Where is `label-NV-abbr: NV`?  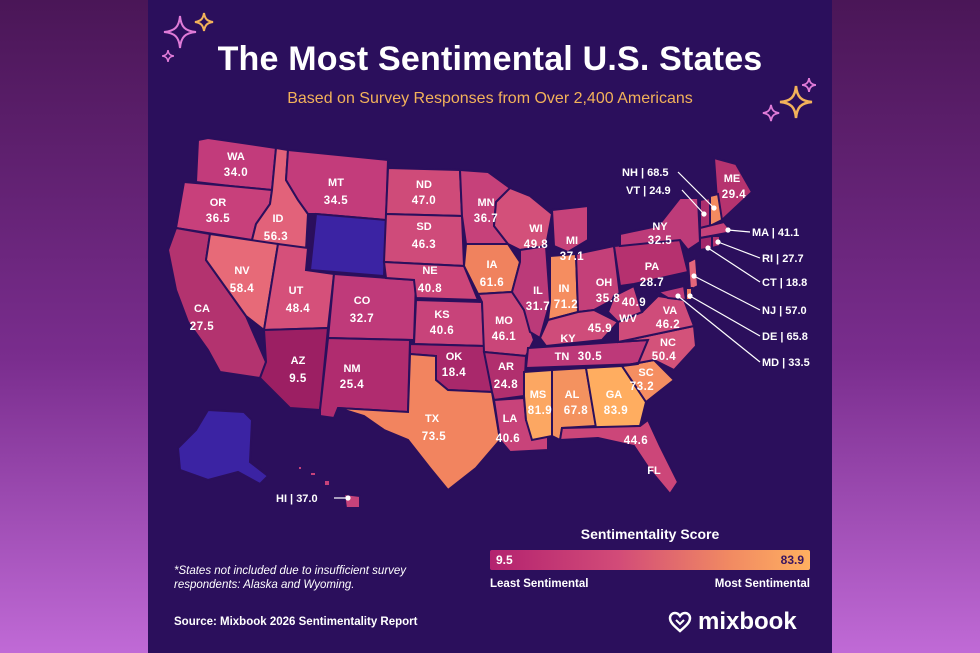 label-NV-abbr: NV is located at coordinates (242, 271).